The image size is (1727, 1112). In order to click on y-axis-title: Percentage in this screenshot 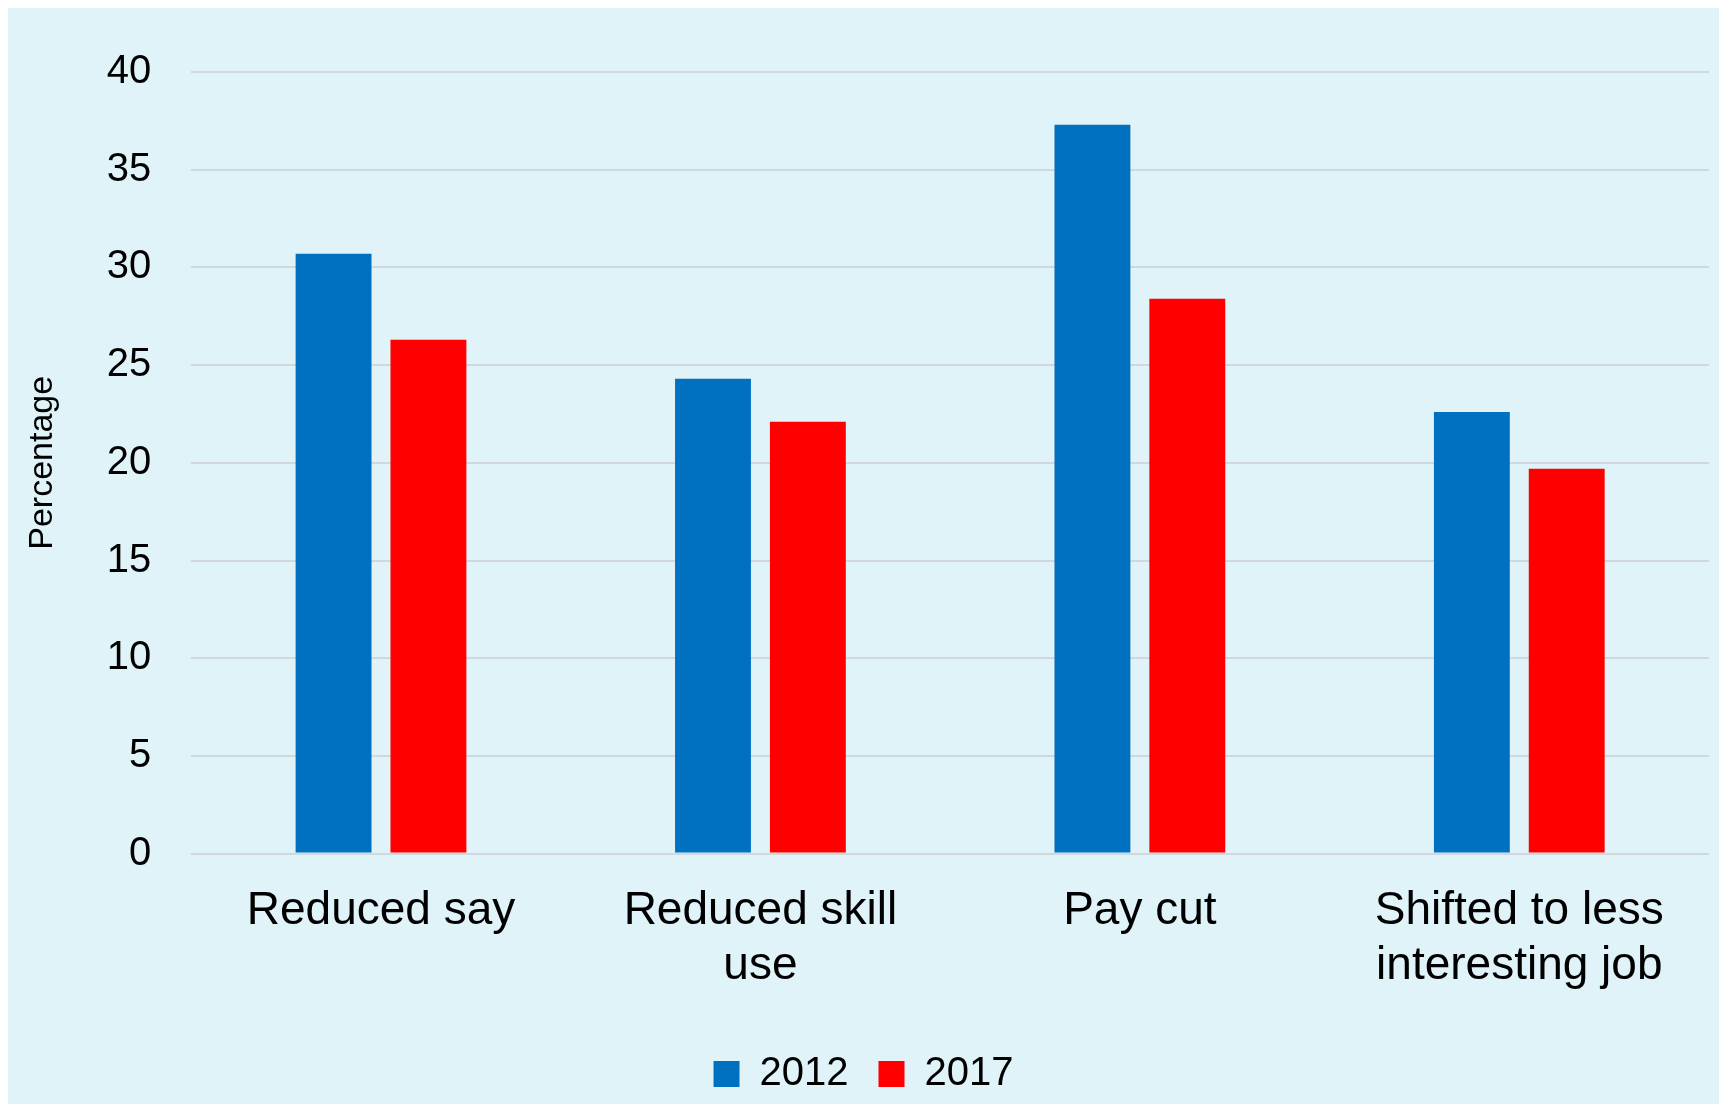, I will do `click(39, 462)`.